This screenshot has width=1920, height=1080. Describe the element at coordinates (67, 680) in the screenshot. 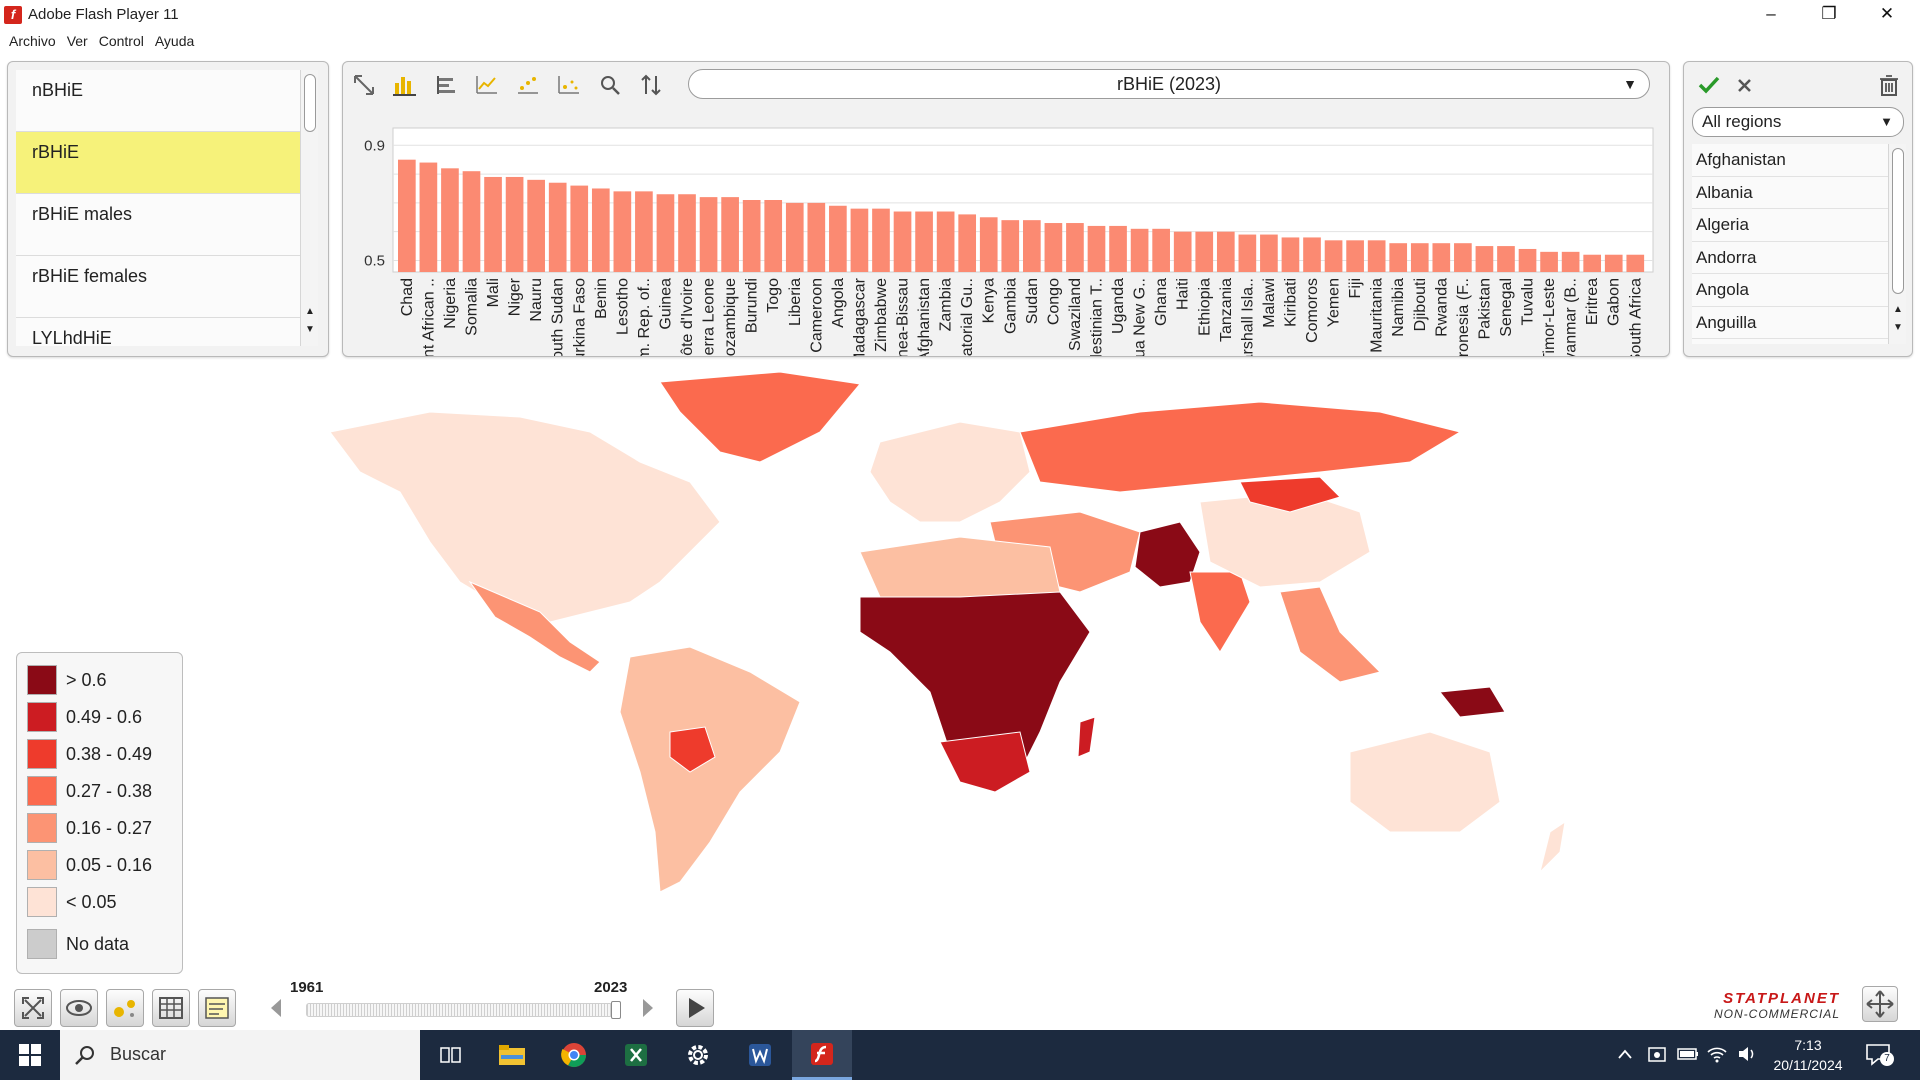

I see `legend-item: > 0.6` at that location.